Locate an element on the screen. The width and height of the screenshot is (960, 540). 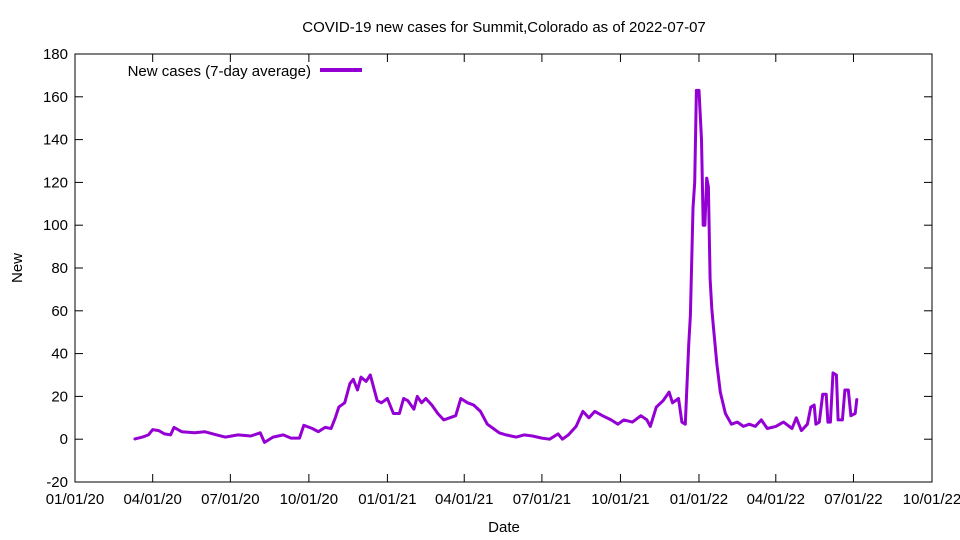
y-tick-label: -20 is located at coordinates (57, 482).